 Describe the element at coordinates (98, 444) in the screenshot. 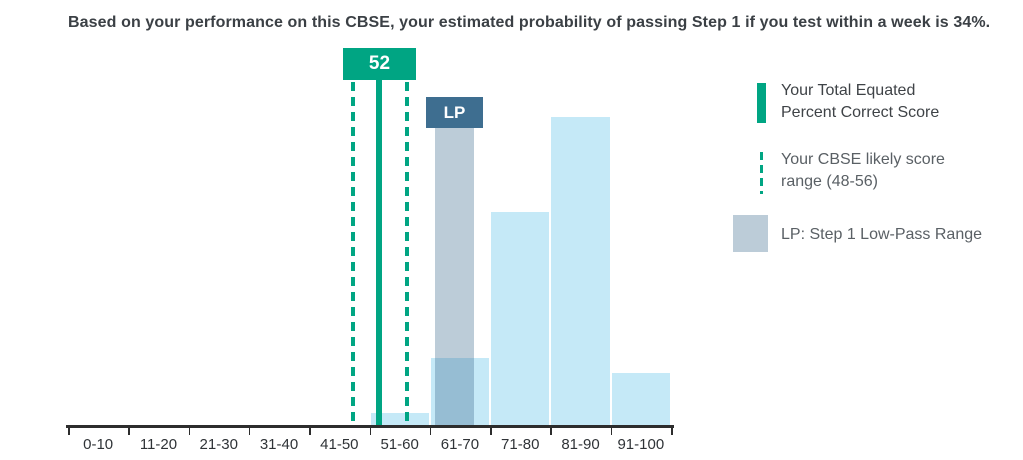

I see `x-axis-label-0-10: 0-10` at that location.